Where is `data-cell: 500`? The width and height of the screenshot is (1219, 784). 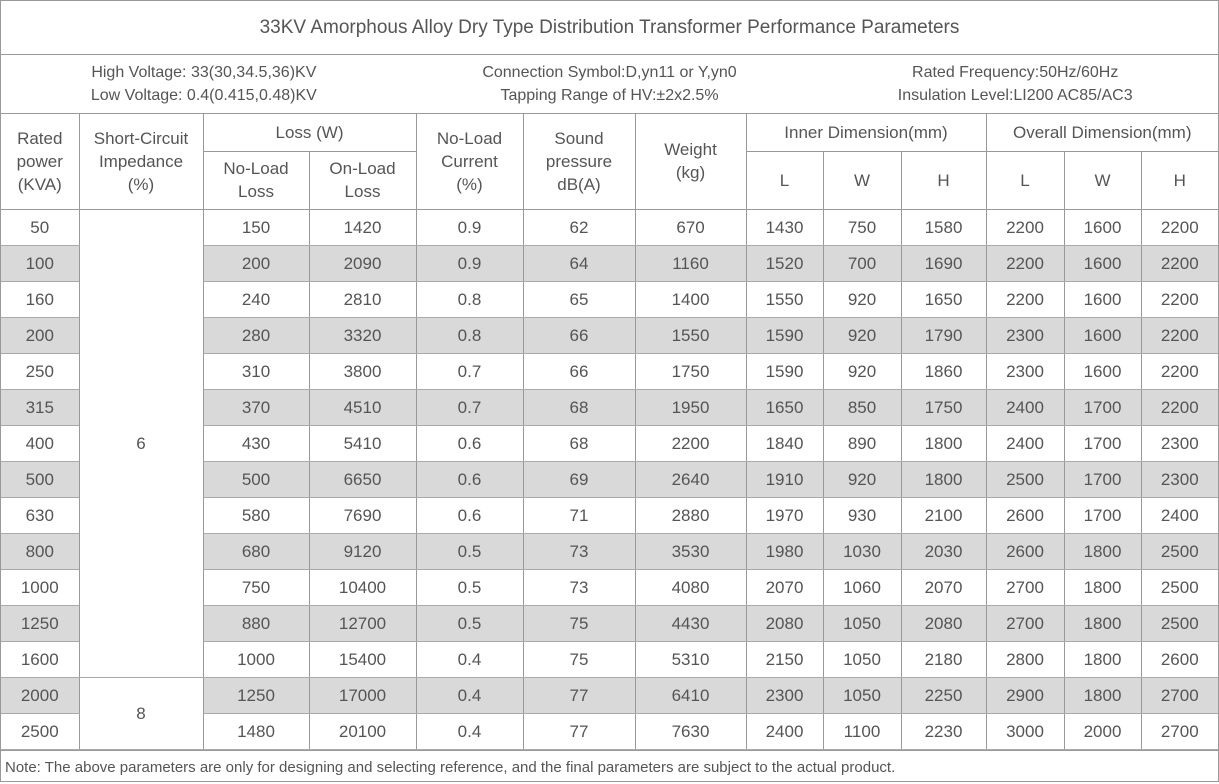
data-cell: 500 is located at coordinates (40, 479).